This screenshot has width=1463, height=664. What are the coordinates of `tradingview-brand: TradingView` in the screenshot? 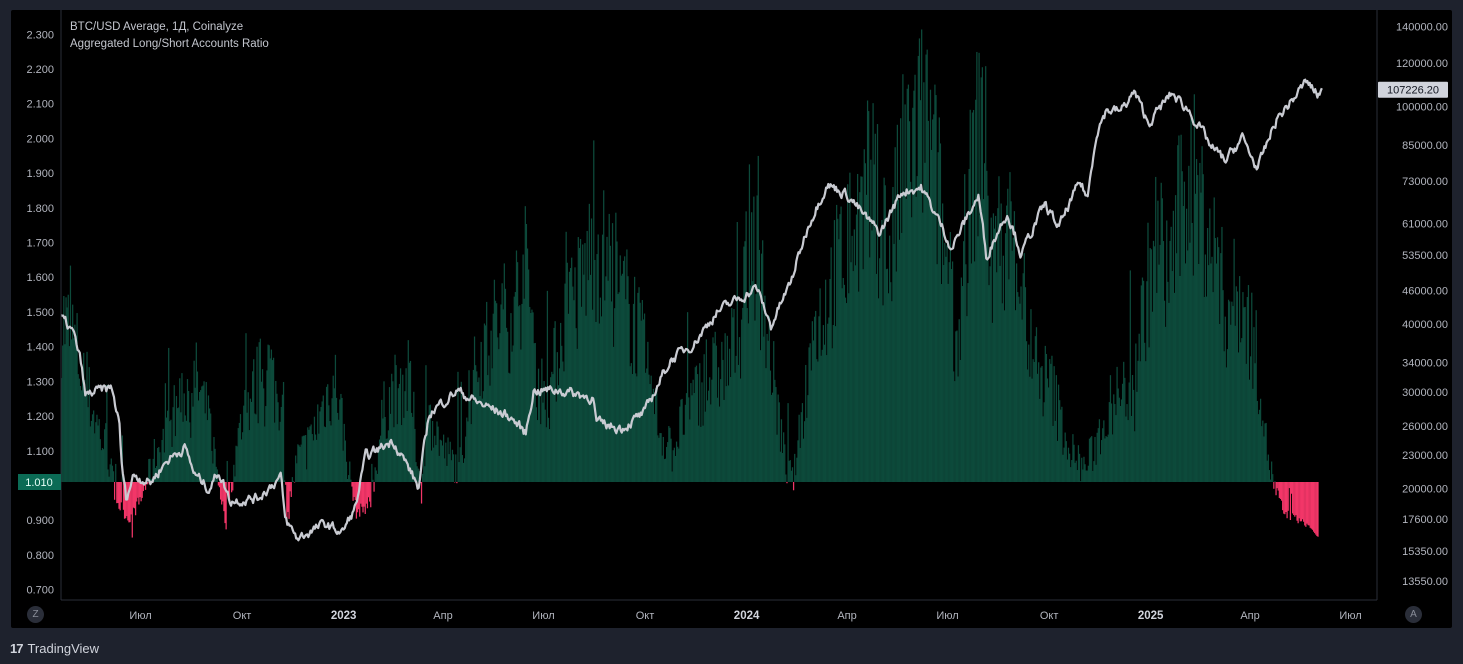 It's located at (63, 648).